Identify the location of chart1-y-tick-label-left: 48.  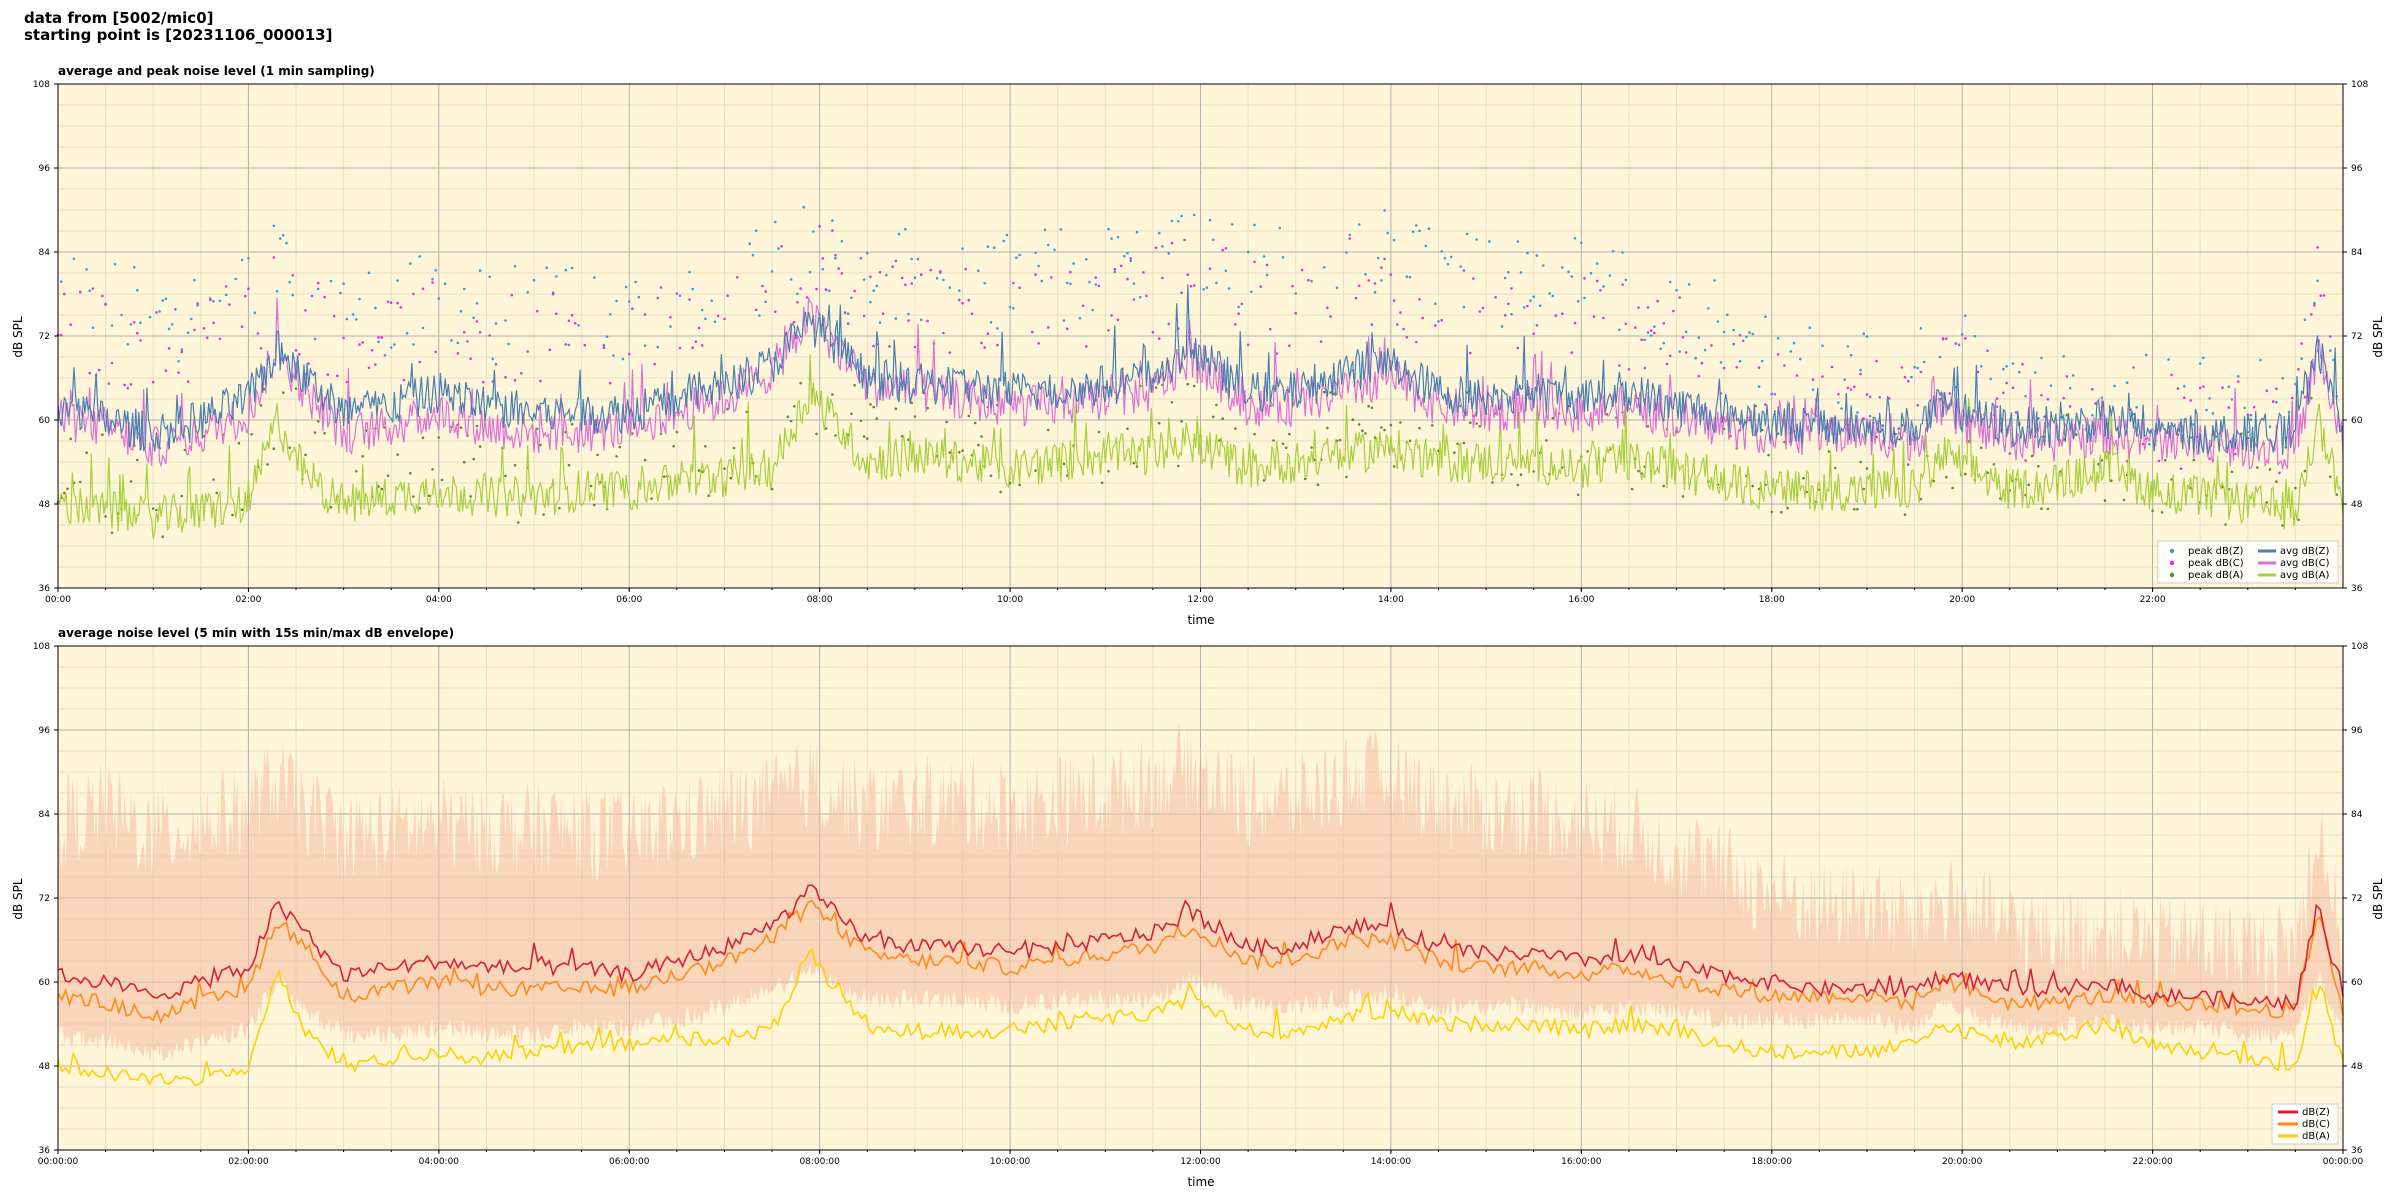
(45, 505).